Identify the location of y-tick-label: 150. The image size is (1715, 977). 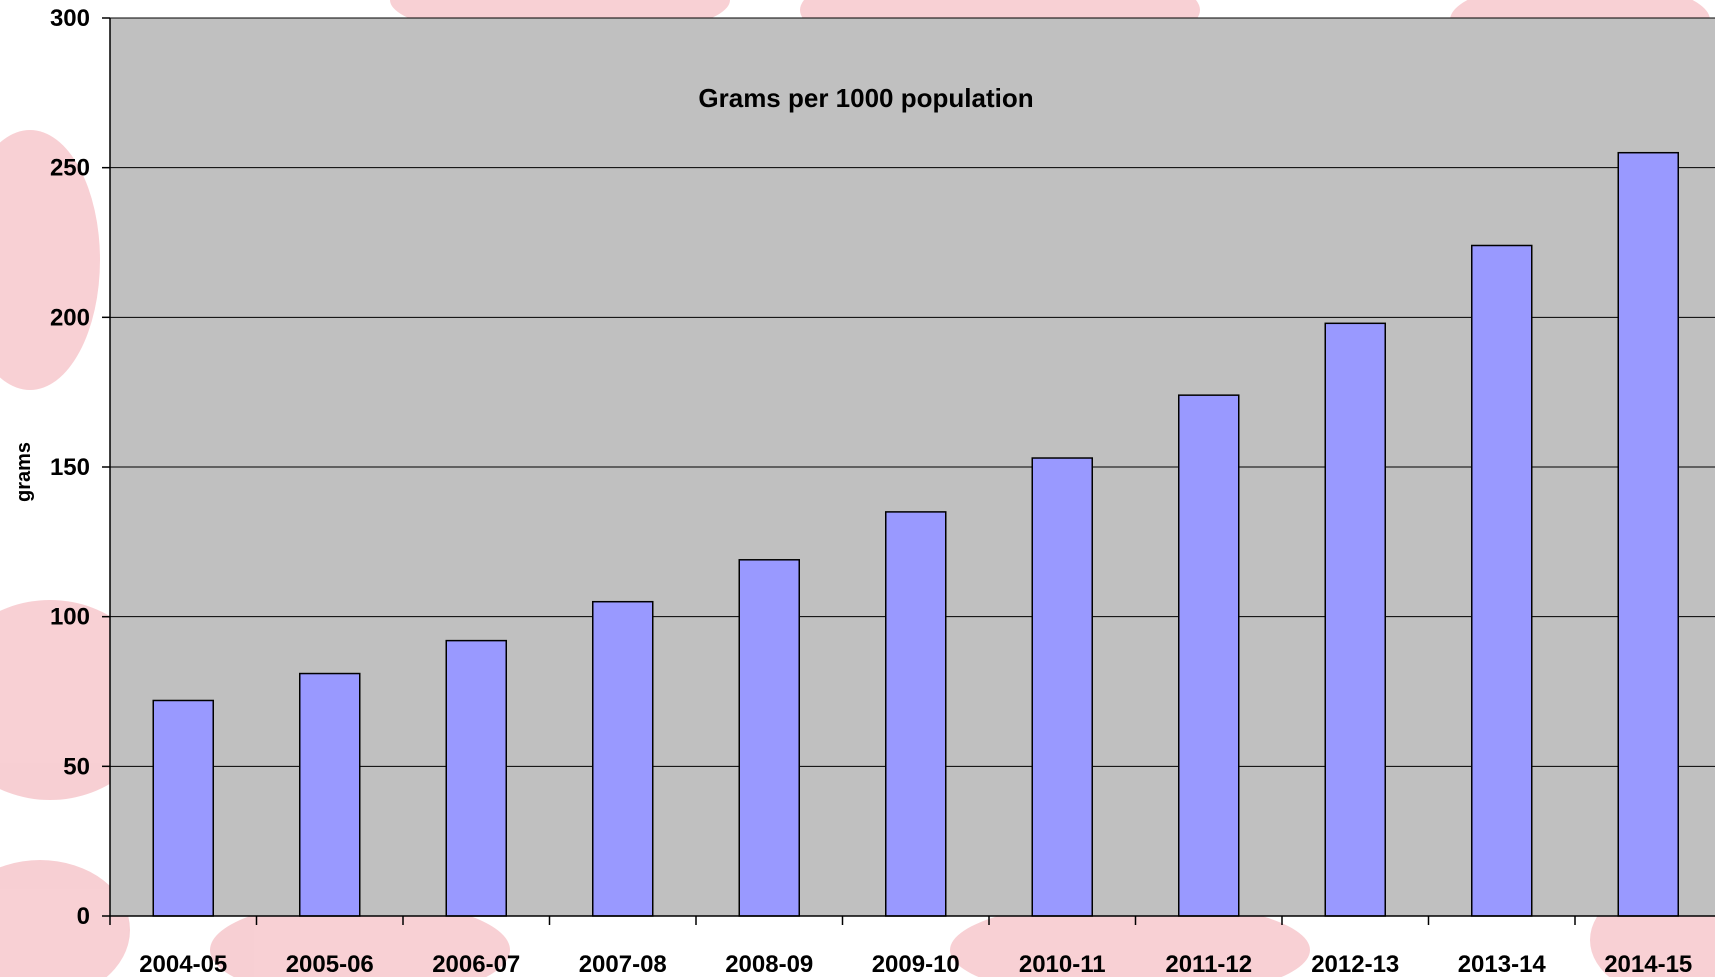
(70, 467).